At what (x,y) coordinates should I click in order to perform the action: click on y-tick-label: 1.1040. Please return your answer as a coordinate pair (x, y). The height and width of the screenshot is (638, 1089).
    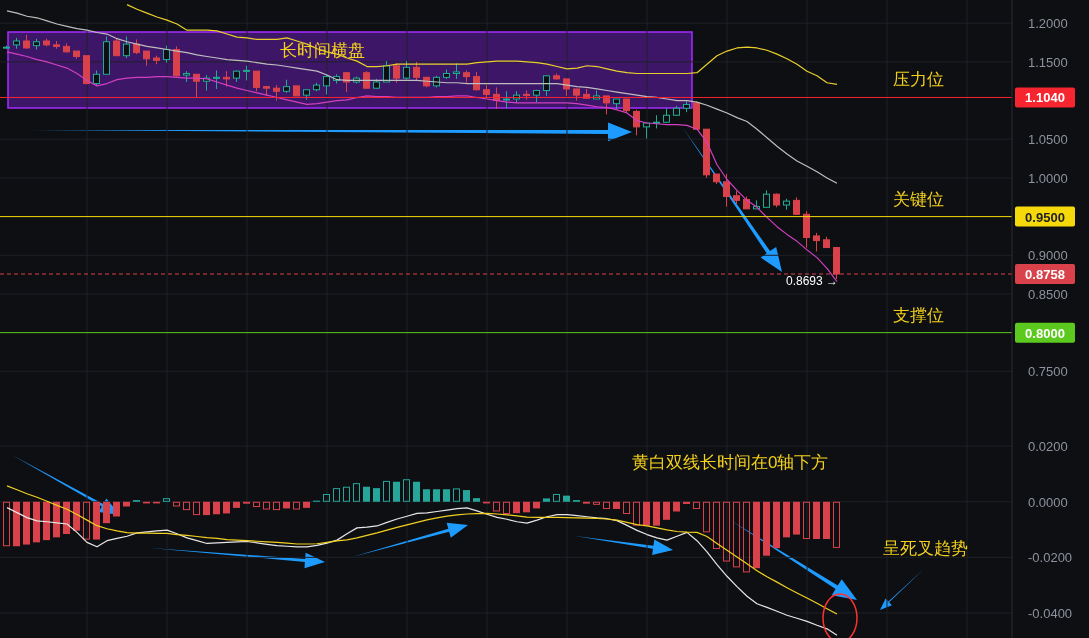
    Looking at the image, I should click on (1045, 98).